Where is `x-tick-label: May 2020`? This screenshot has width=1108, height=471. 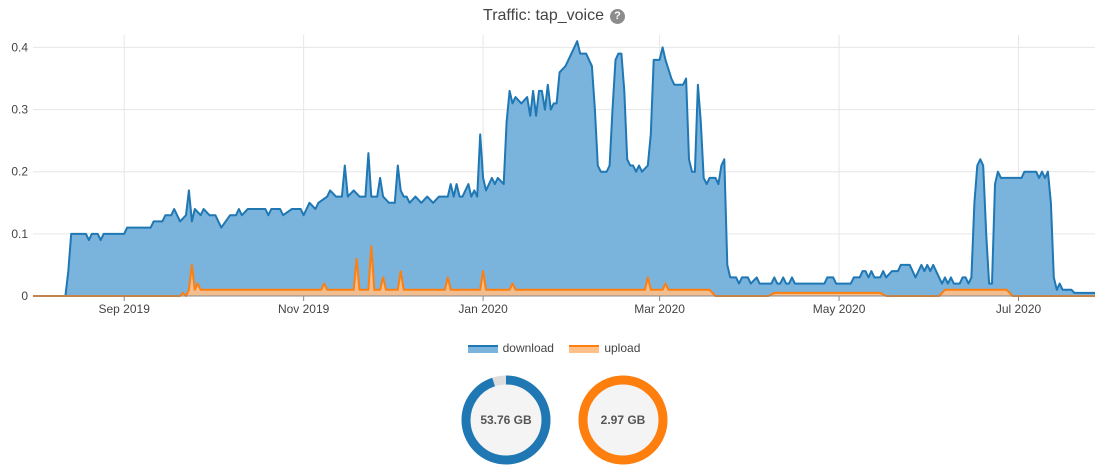
x-tick-label: May 2020 is located at coordinates (839, 309).